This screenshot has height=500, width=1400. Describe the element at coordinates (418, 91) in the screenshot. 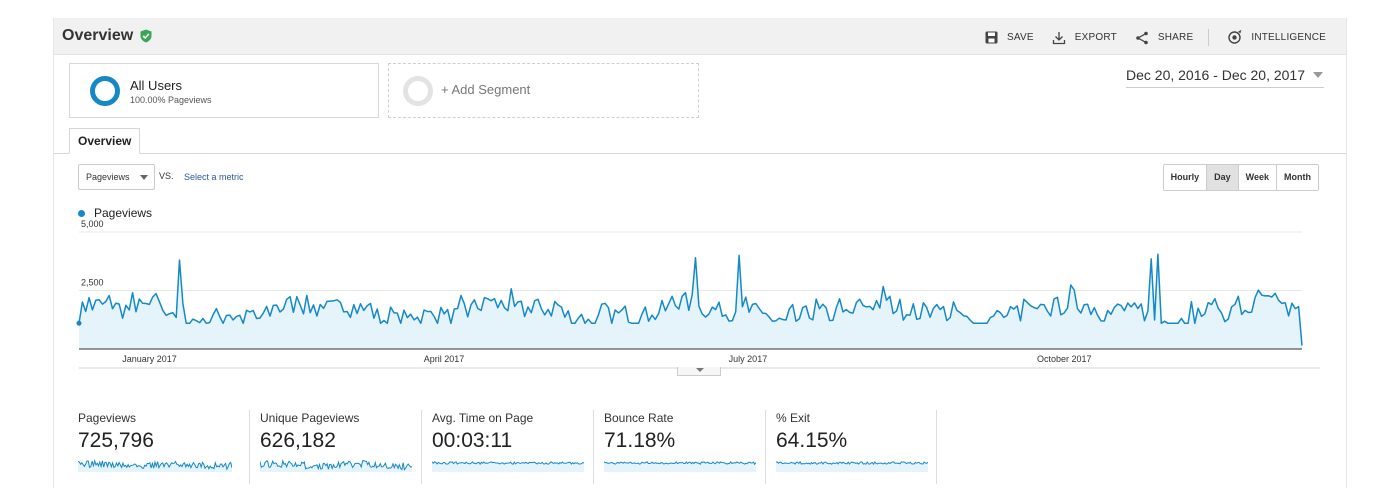

I see `segment-empty-ring-icon` at that location.